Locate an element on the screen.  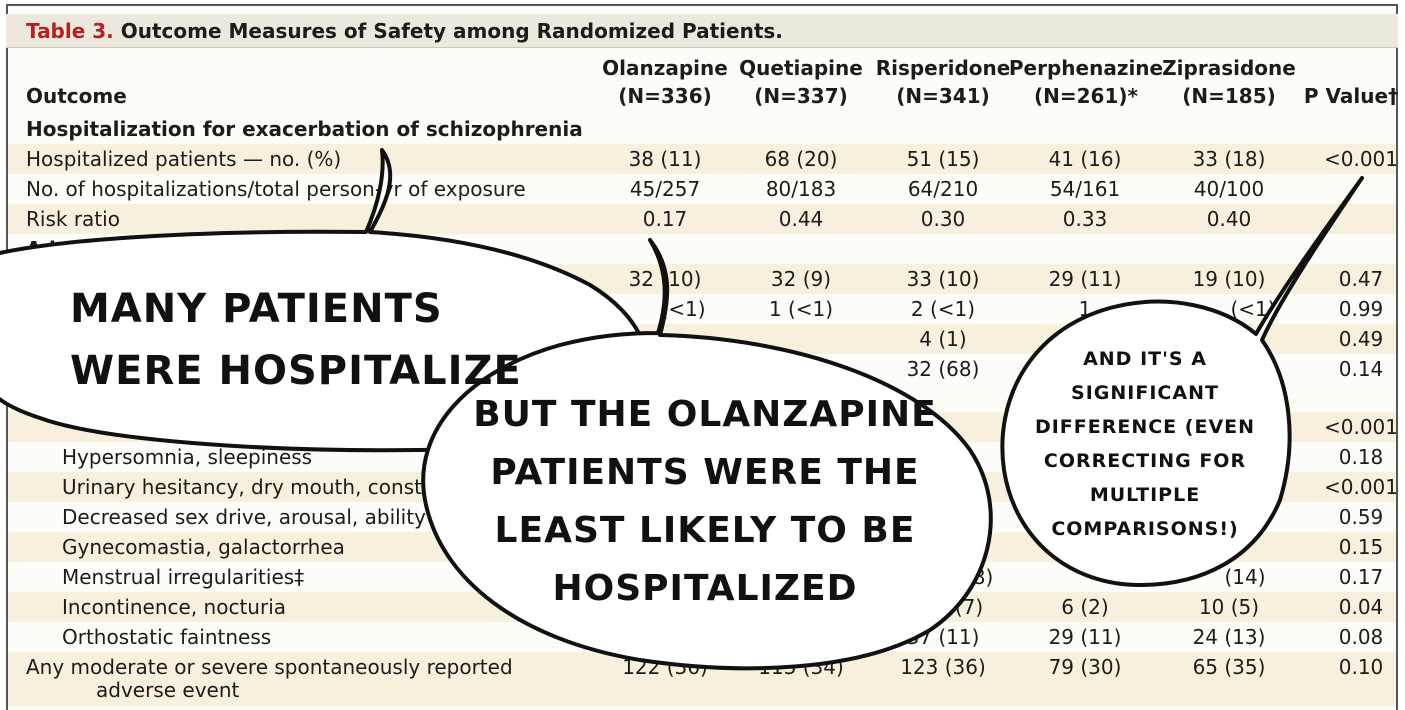
col-header-quetiapine: Quetiapine (N=337) is located at coordinates (801, 82).